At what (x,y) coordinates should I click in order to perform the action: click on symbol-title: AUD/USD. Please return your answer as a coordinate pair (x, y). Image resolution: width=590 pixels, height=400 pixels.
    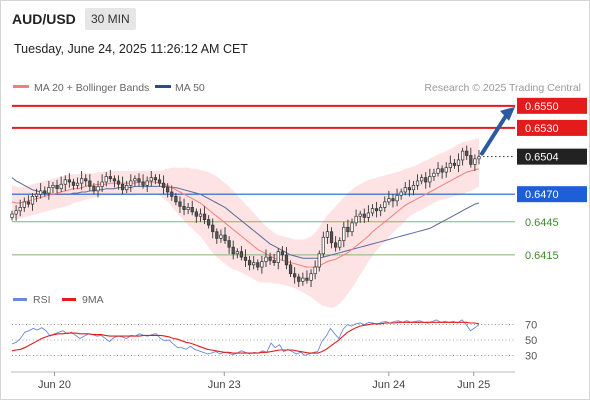
    Looking at the image, I should click on (44, 19).